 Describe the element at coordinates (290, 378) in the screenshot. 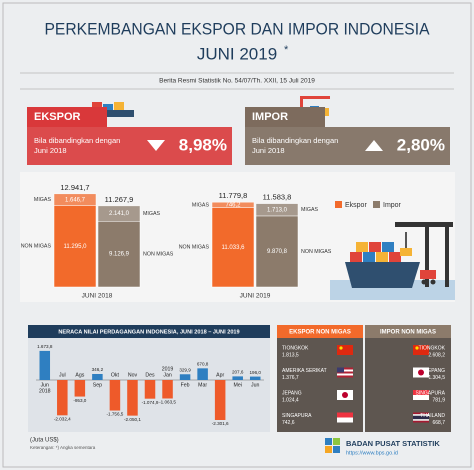

I see `country-value: 1.376,7` at that location.